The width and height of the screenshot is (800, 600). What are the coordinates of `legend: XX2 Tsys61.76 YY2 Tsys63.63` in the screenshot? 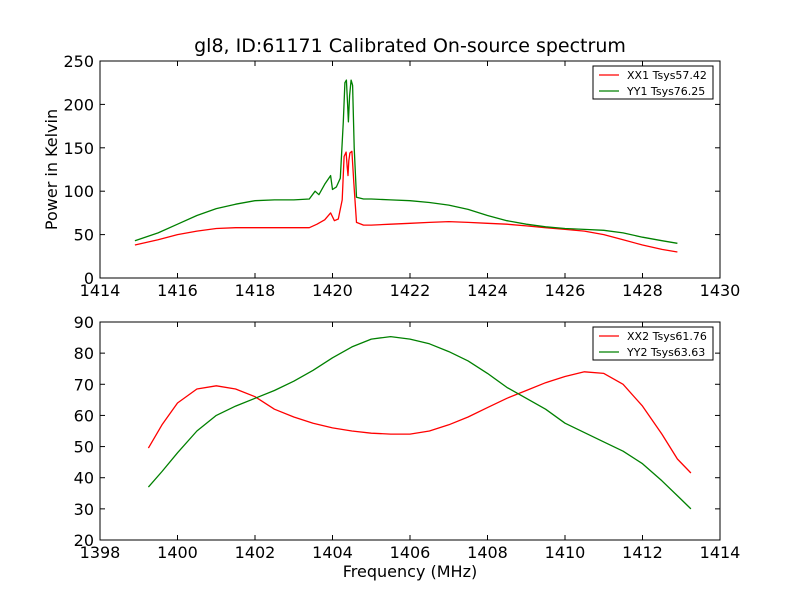 It's located at (653, 343).